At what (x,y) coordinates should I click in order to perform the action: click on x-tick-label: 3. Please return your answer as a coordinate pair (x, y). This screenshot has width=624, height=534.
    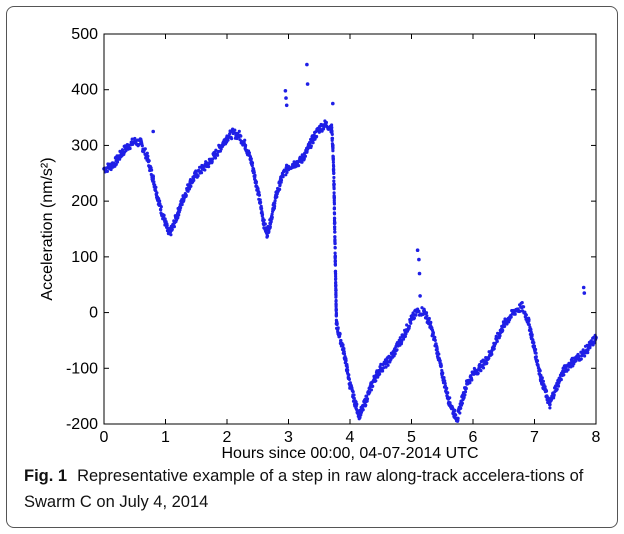
    Looking at the image, I should click on (288, 437).